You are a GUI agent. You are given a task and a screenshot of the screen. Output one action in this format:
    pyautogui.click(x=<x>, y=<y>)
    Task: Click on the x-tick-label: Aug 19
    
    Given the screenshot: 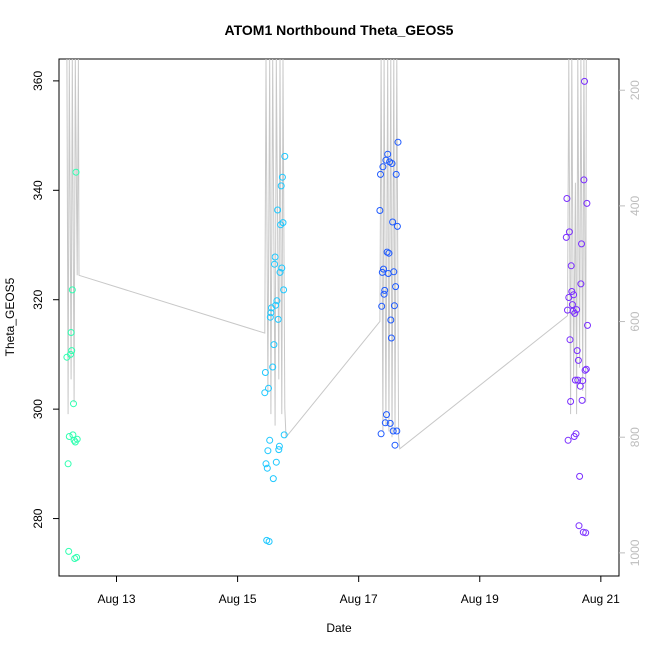 What is the action you would take?
    pyautogui.click(x=480, y=599)
    